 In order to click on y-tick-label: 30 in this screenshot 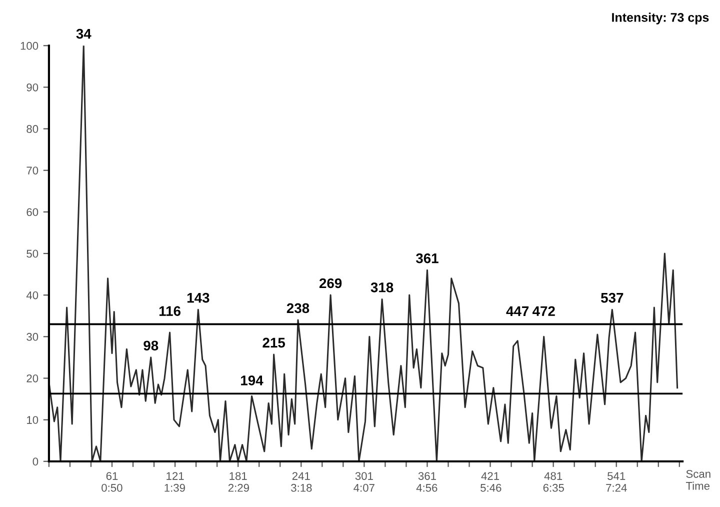, I will do `click(32, 336)`.